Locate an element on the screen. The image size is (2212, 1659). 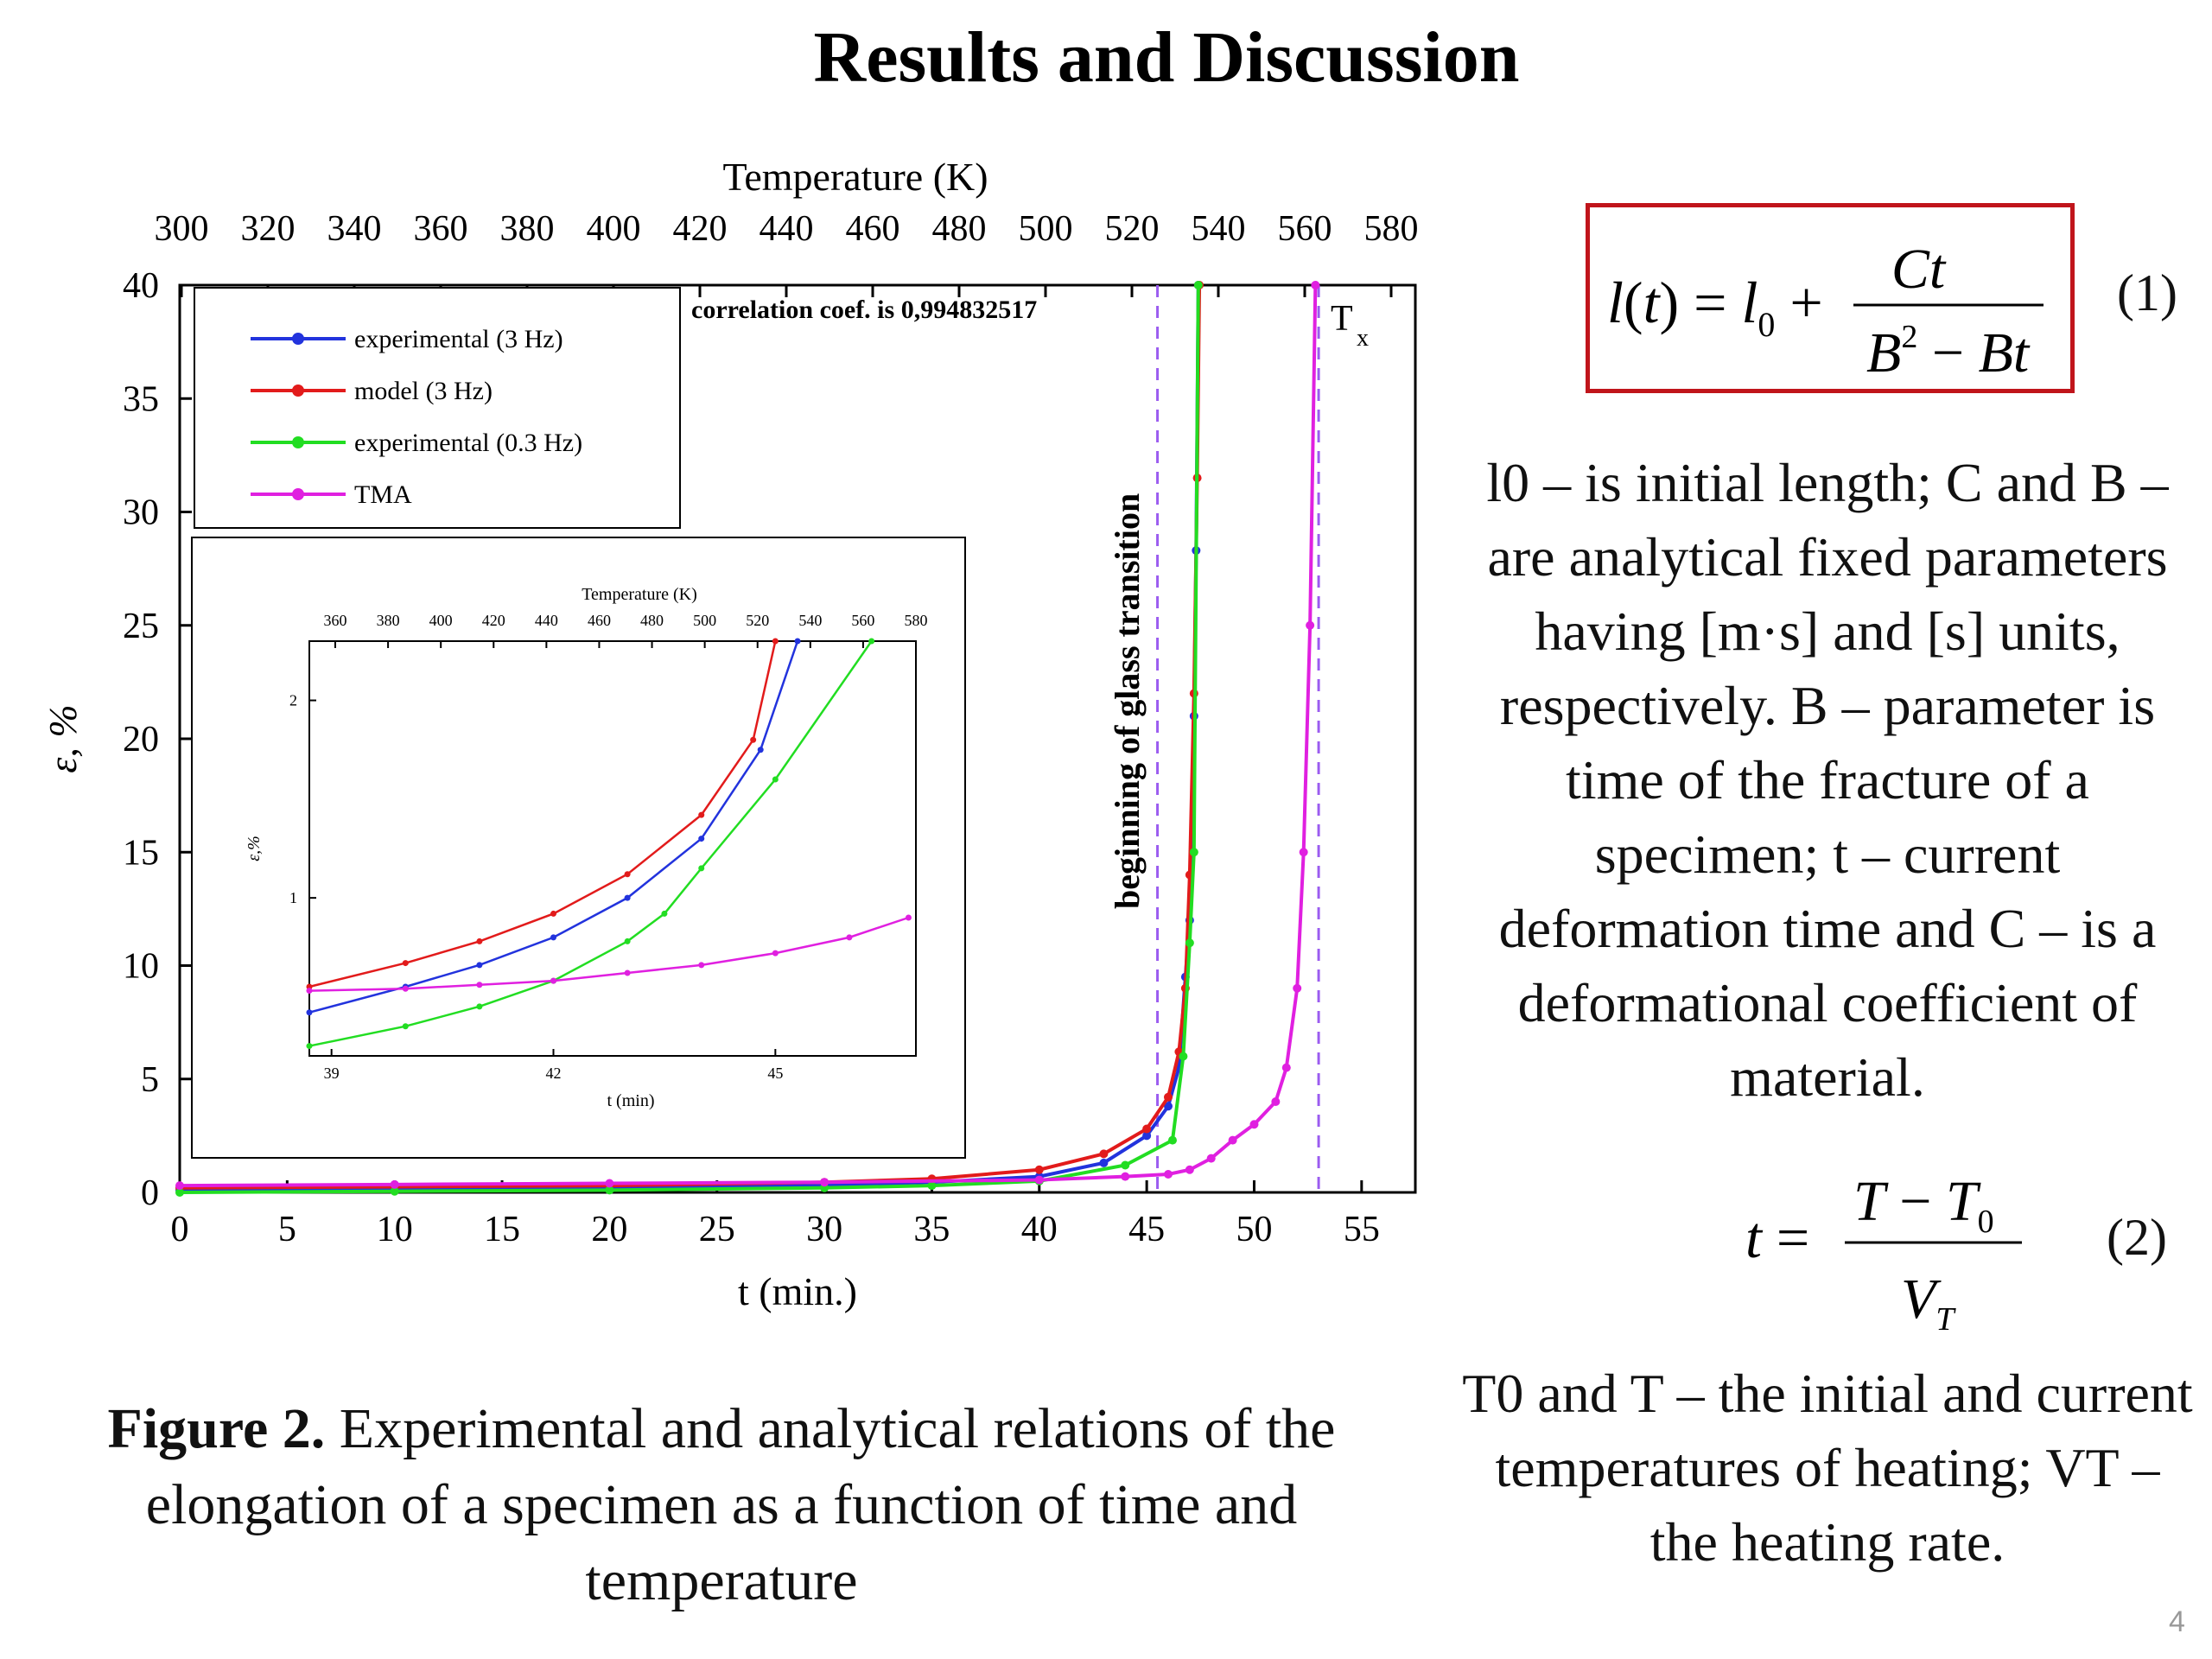
legend-label: TMA is located at coordinates (383, 494).